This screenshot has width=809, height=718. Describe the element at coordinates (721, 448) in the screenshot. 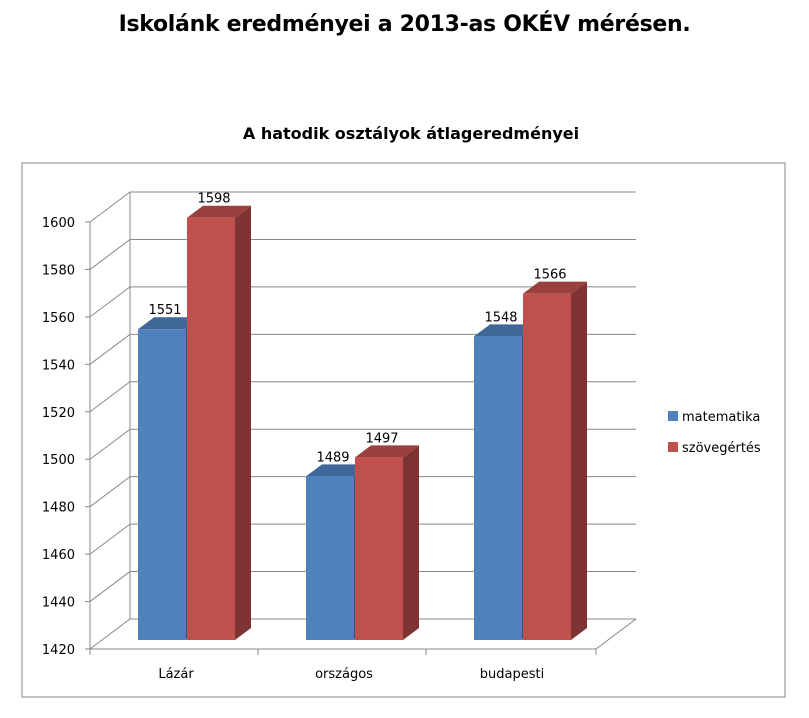

I see `legend-label: szövegértés` at that location.